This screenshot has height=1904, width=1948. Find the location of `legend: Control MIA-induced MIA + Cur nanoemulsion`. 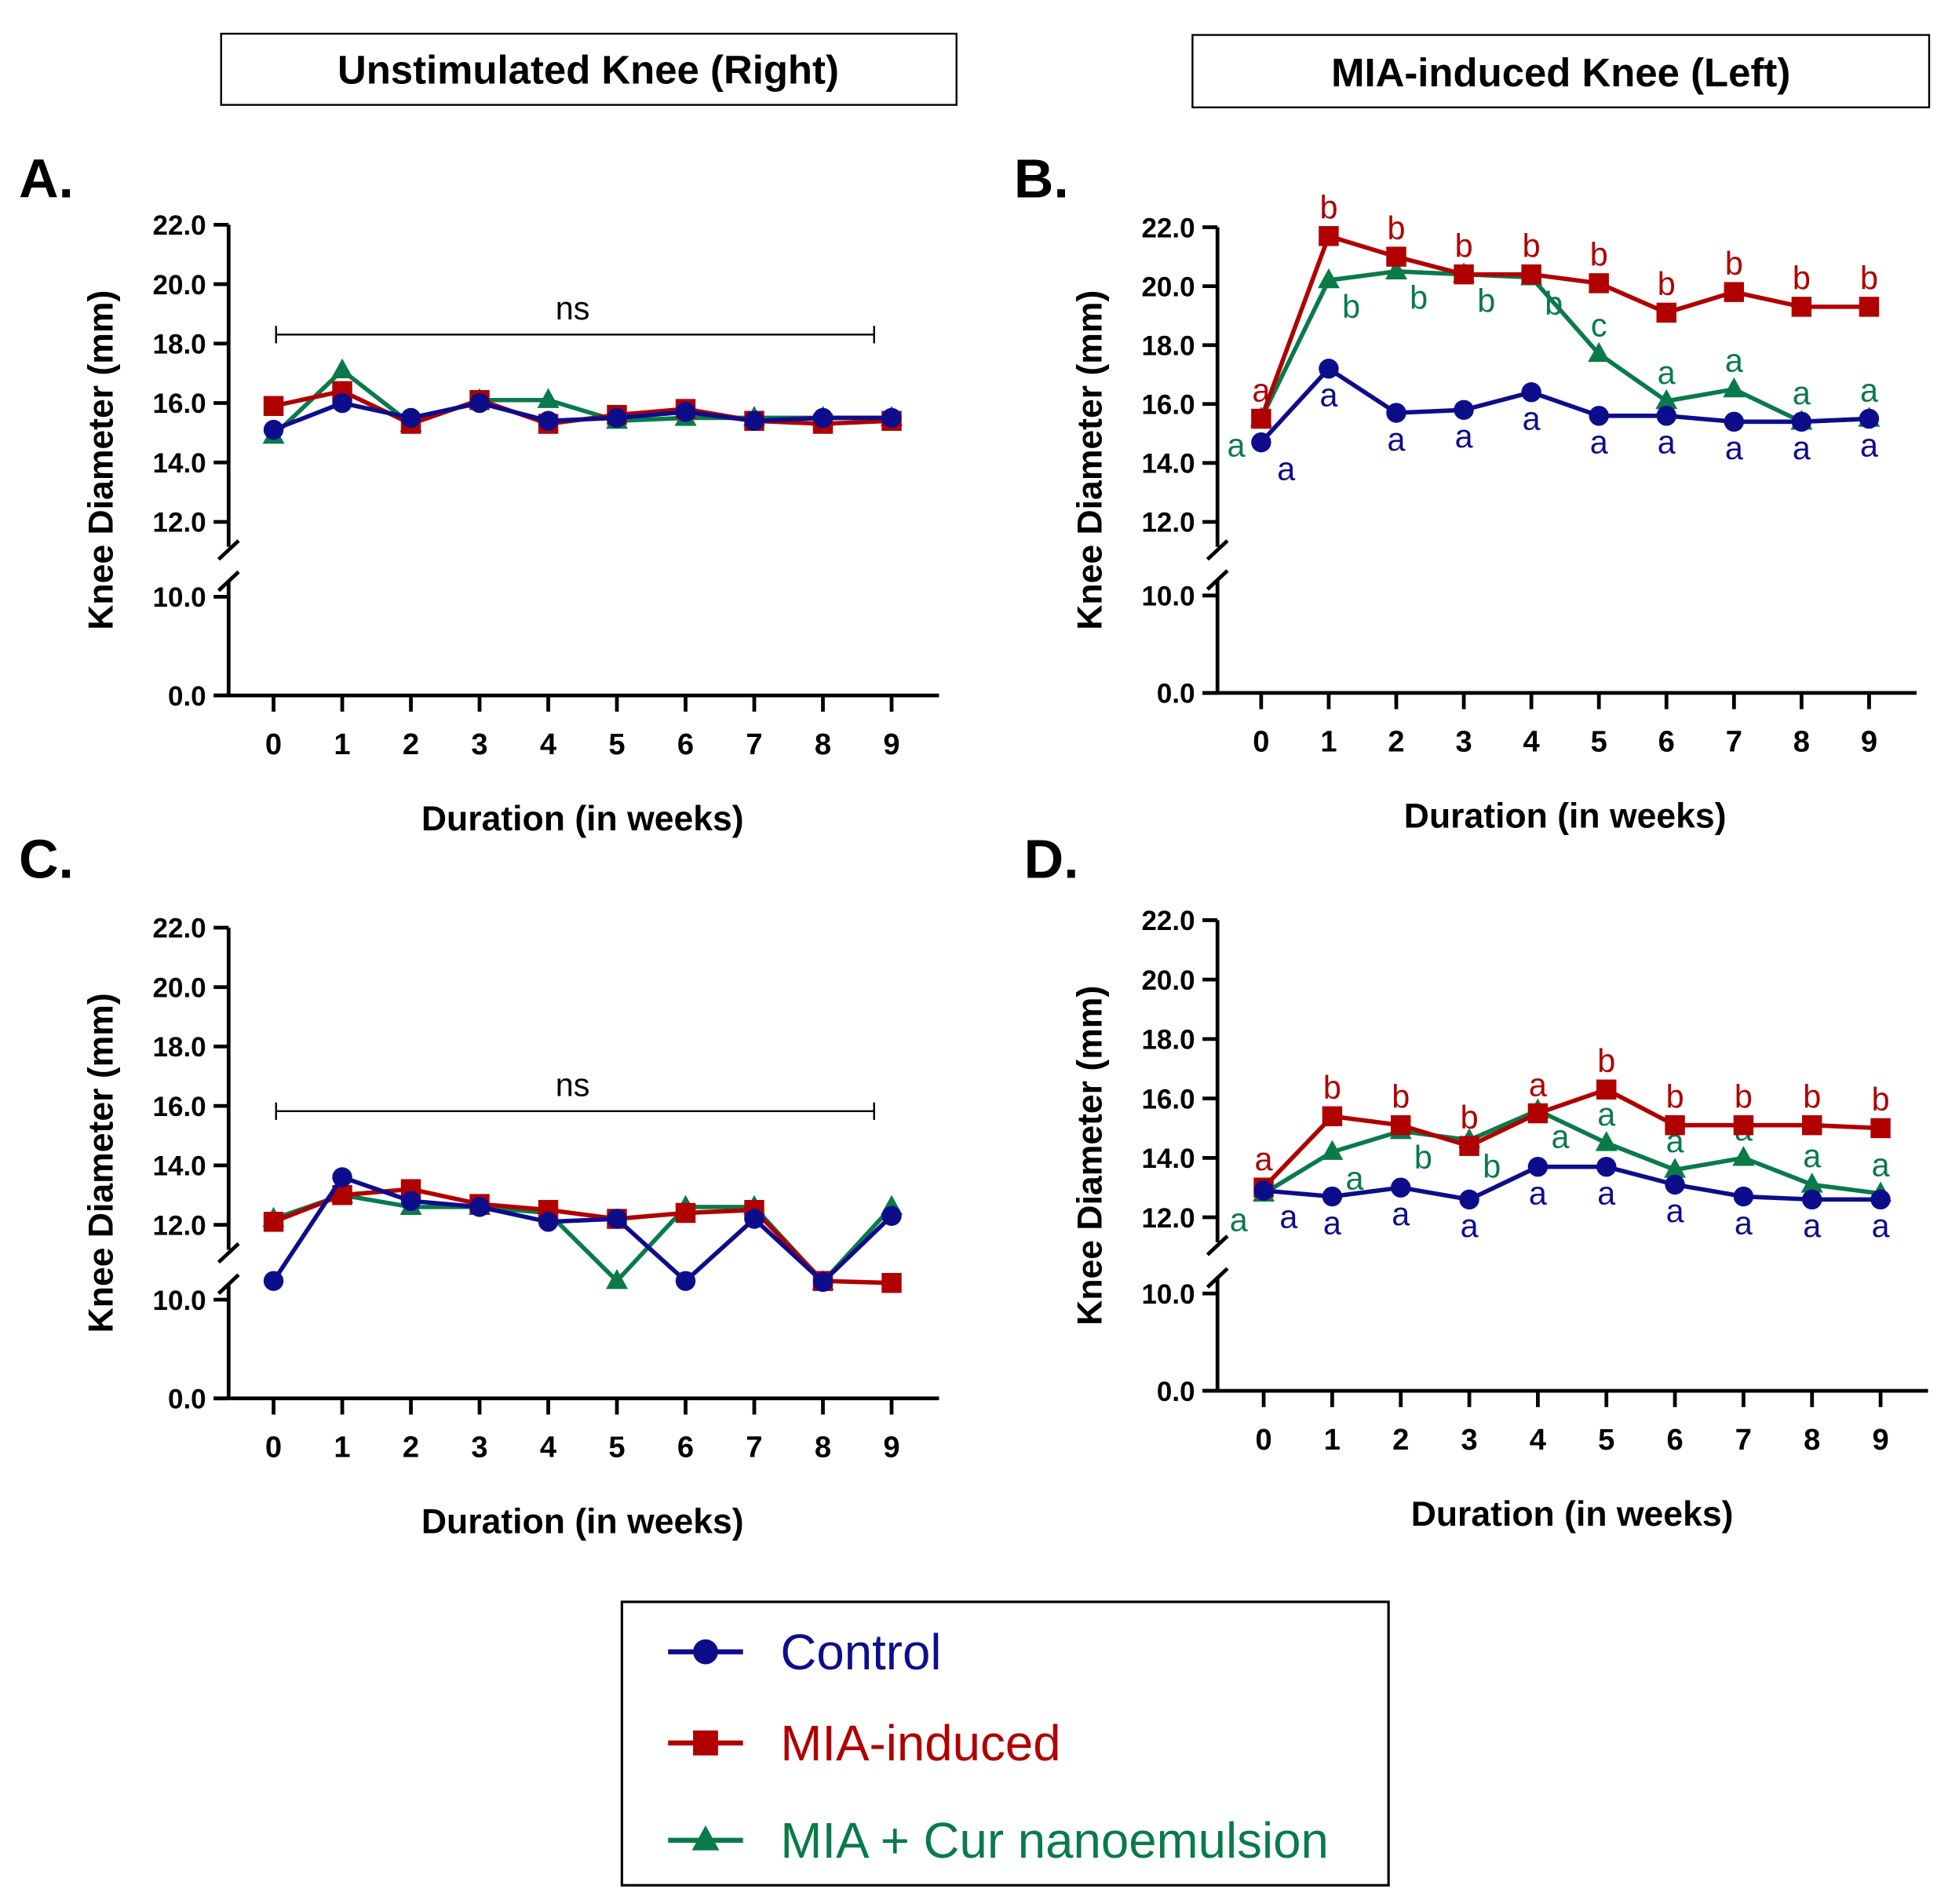

legend: Control MIA-induced MIA + Cur nanoemulsion is located at coordinates (1005, 1743).